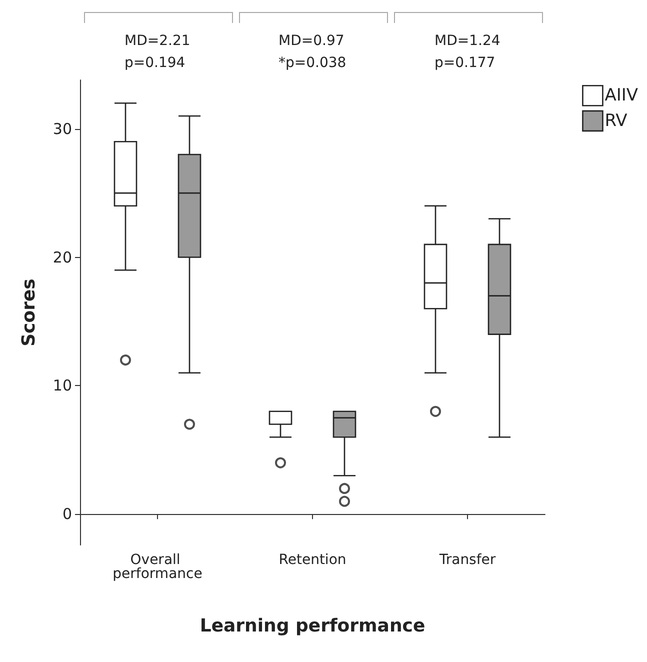 The image size is (647, 662). Describe the element at coordinates (62, 129) in the screenshot. I see `y-tick-label: 30` at that location.